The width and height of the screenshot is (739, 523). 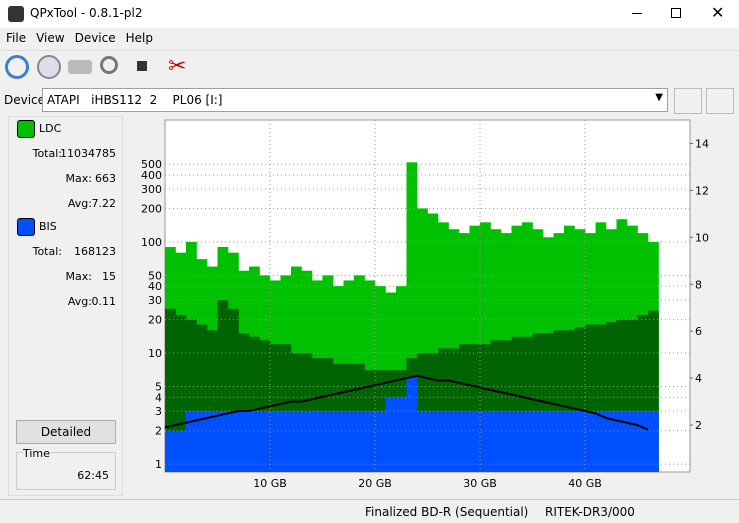 I want to click on menu-item: View, so click(x=50, y=38).